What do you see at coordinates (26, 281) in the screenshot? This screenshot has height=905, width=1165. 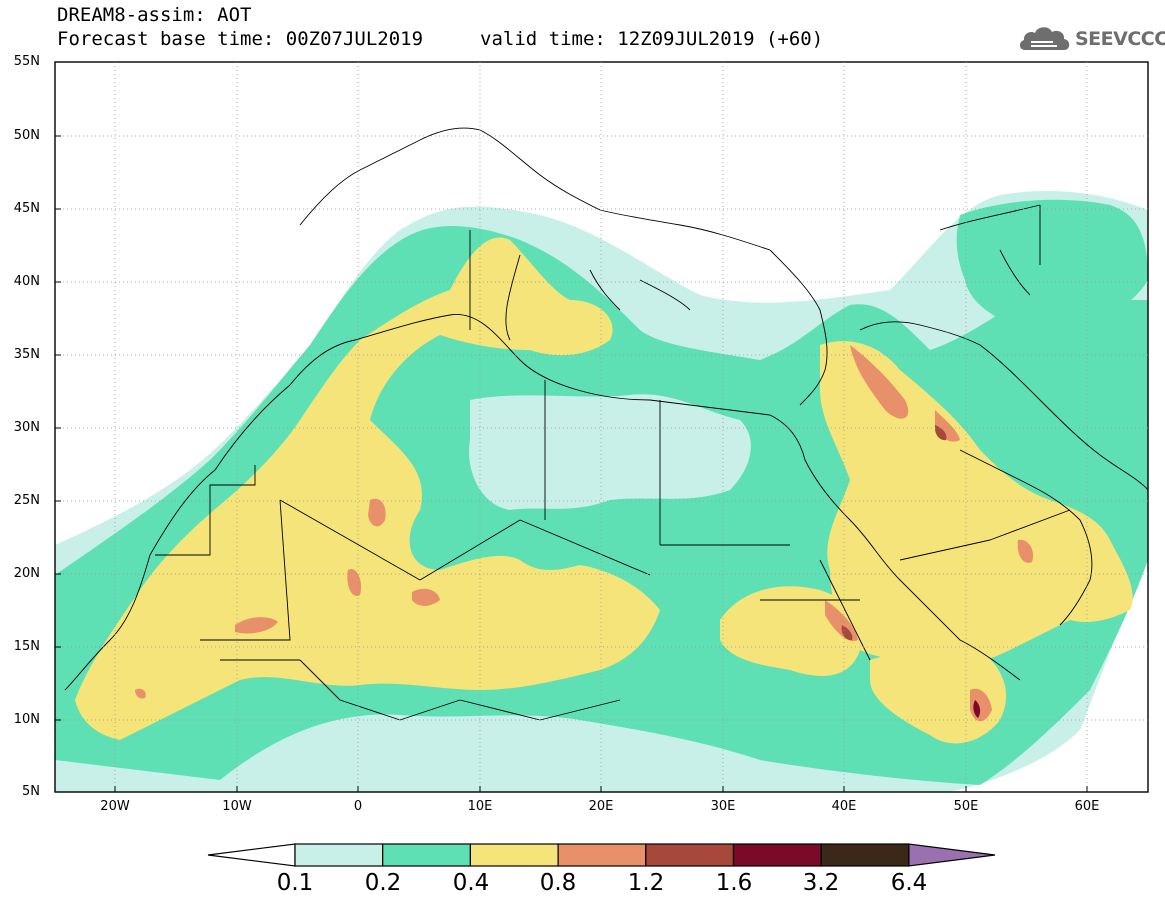 I see `lat-tick: 40N` at bounding box center [26, 281].